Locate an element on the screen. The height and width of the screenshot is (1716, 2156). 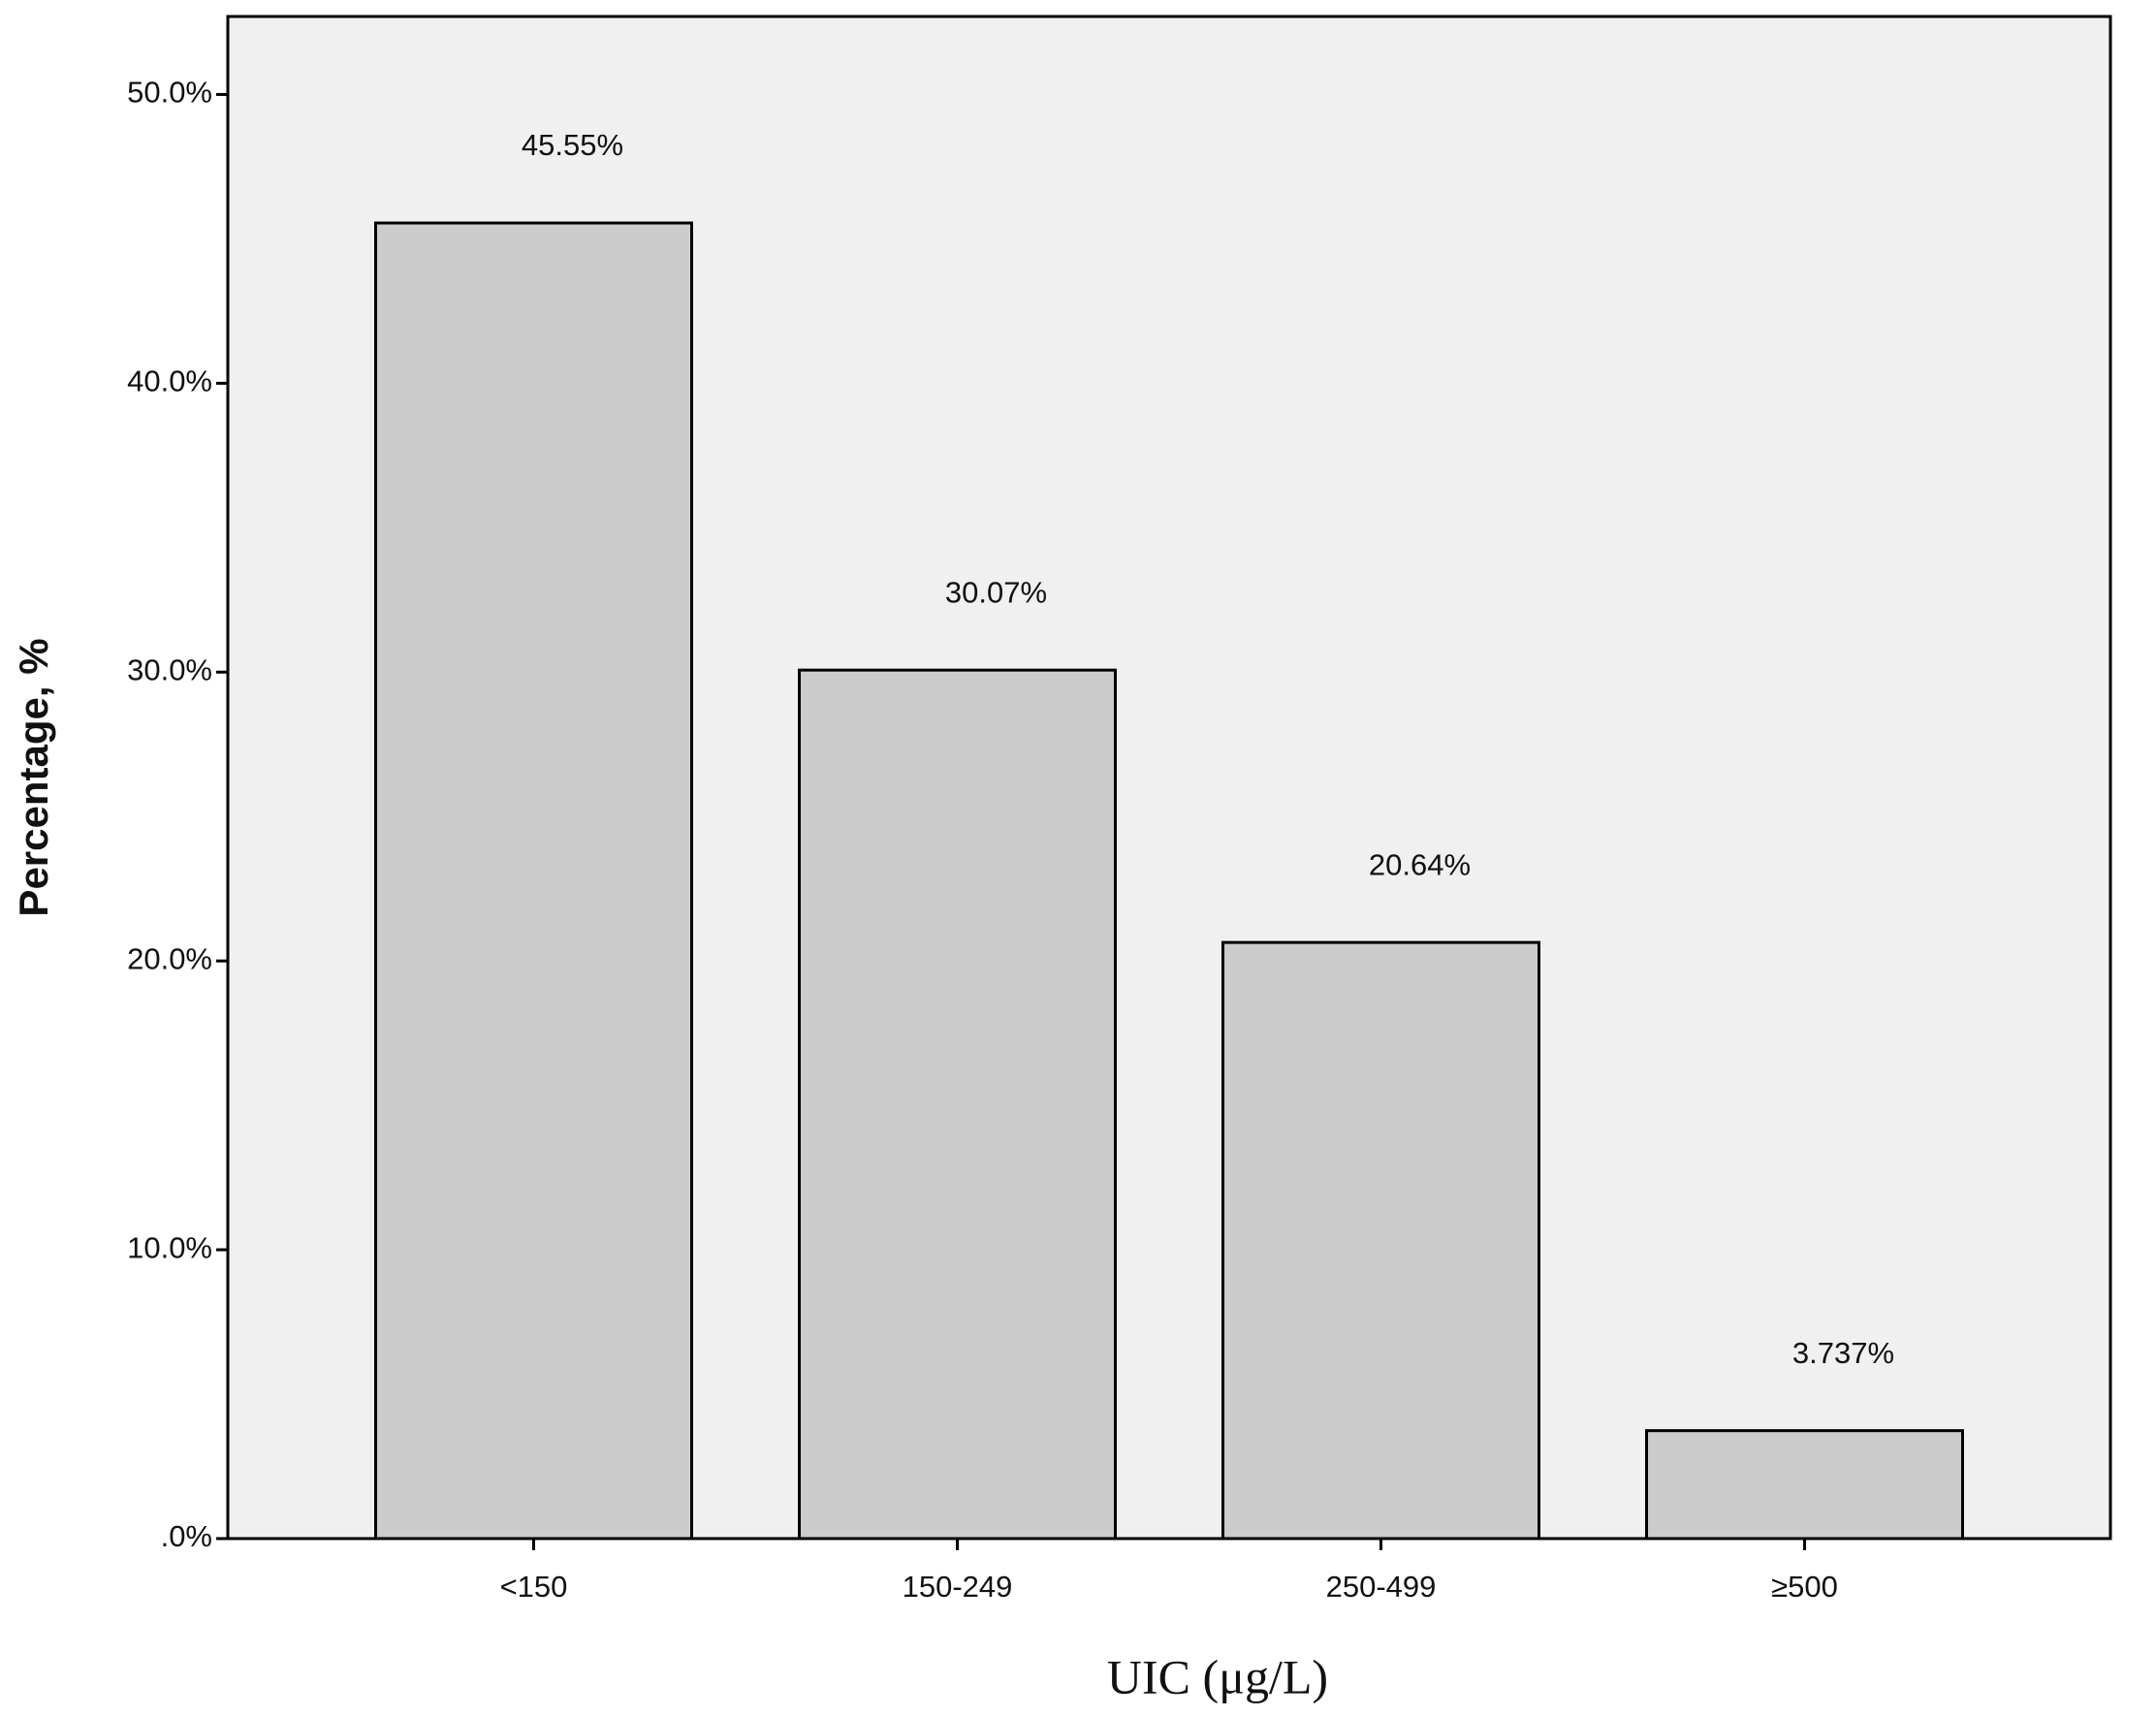
y-axis-title: Percentage, % is located at coordinates (33, 777).